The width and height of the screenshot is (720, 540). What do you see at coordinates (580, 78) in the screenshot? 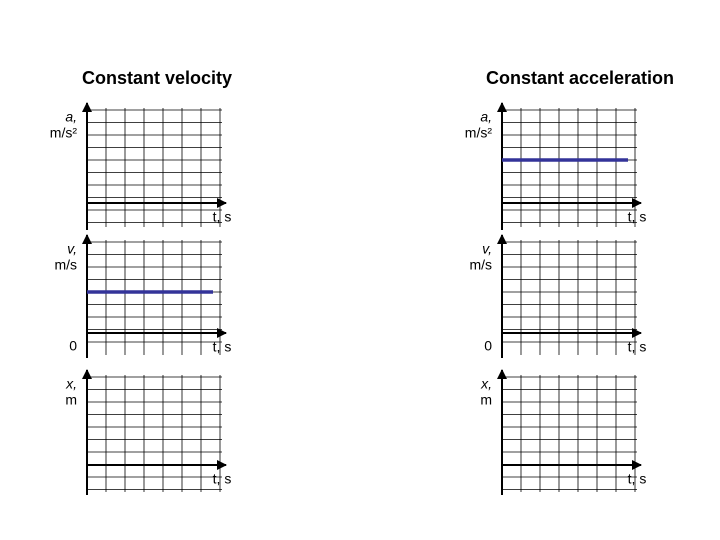
I see `column-title: Constant acceleration` at bounding box center [580, 78].